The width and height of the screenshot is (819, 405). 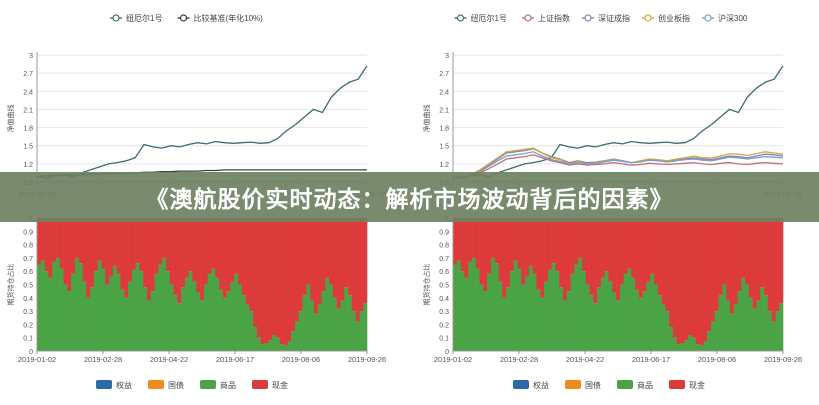 What do you see at coordinates (733, 18) in the screenshot?
I see `legend-label: 沪深300` at bounding box center [733, 18].